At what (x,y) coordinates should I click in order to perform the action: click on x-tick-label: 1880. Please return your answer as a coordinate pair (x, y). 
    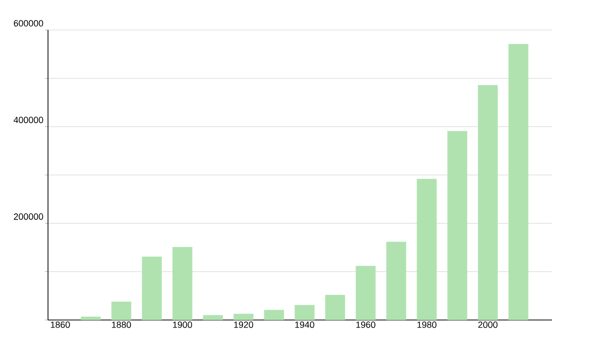
    Looking at the image, I should click on (121, 325).